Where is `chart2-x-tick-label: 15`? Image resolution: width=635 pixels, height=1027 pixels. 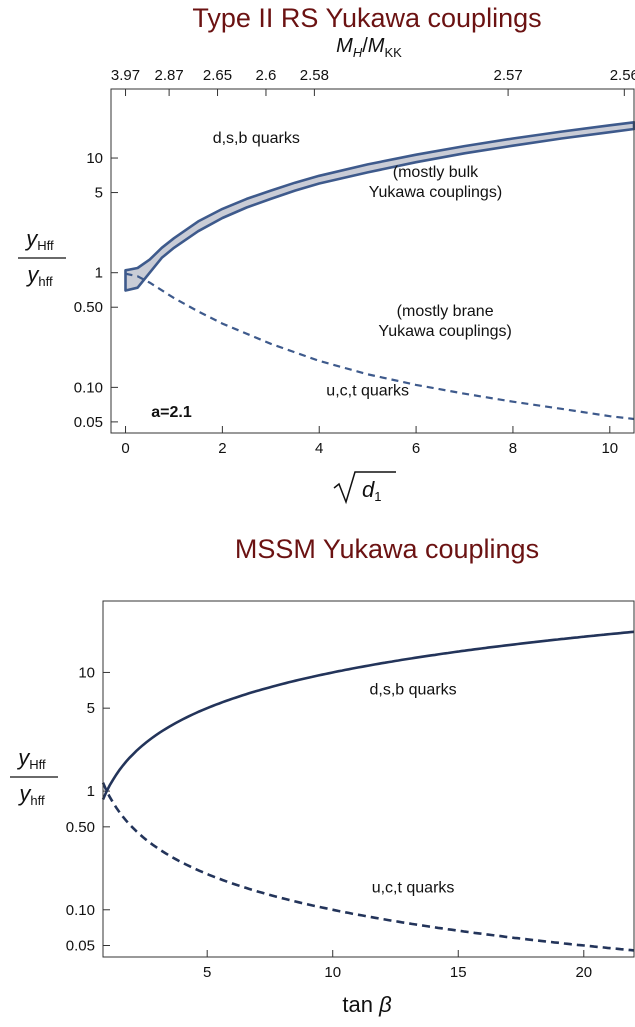 chart2-x-tick-label: 15 is located at coordinates (458, 972).